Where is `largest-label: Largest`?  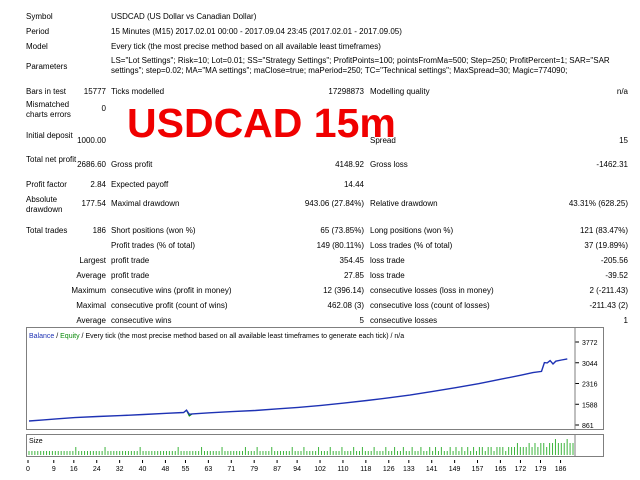 largest-label: Largest is located at coordinates (92, 260).